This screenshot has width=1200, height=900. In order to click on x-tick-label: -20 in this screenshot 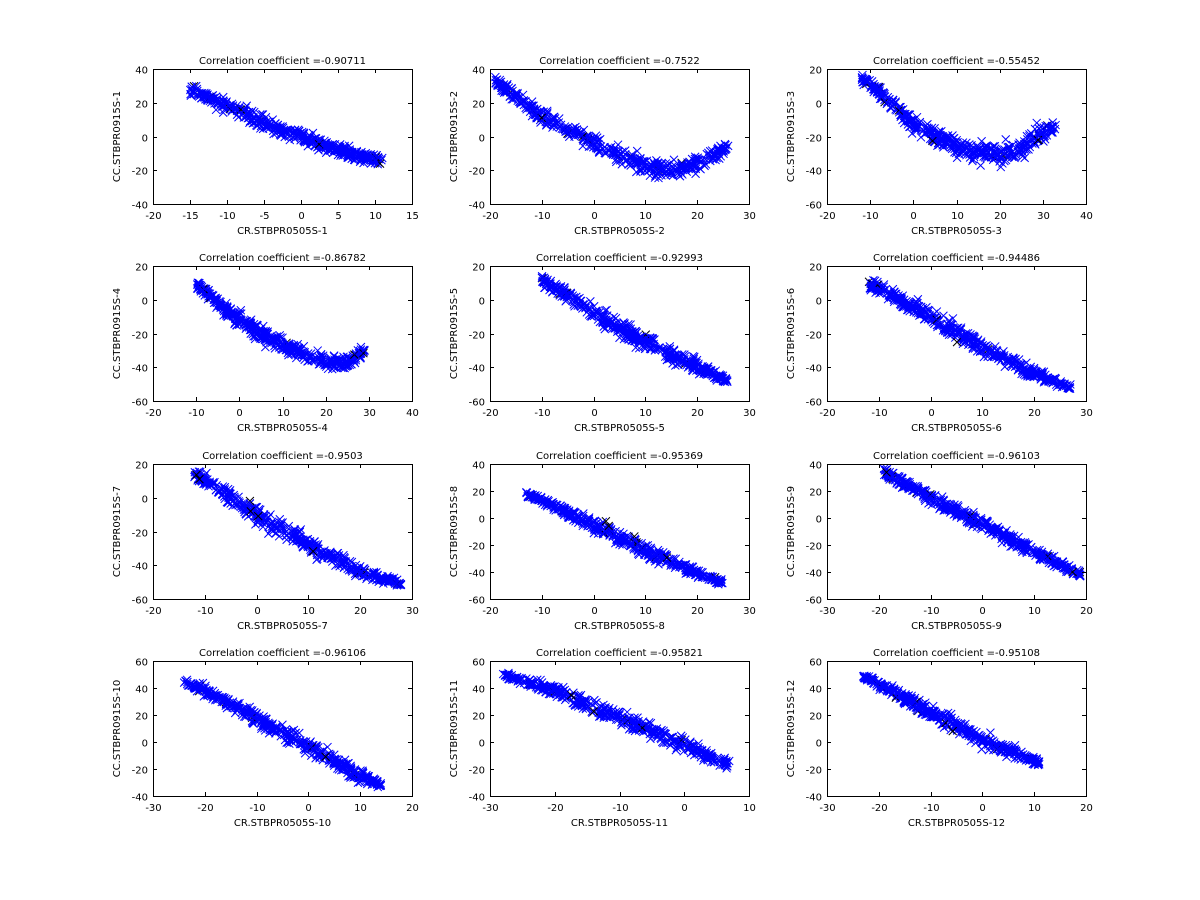, I will do `click(490, 413)`.